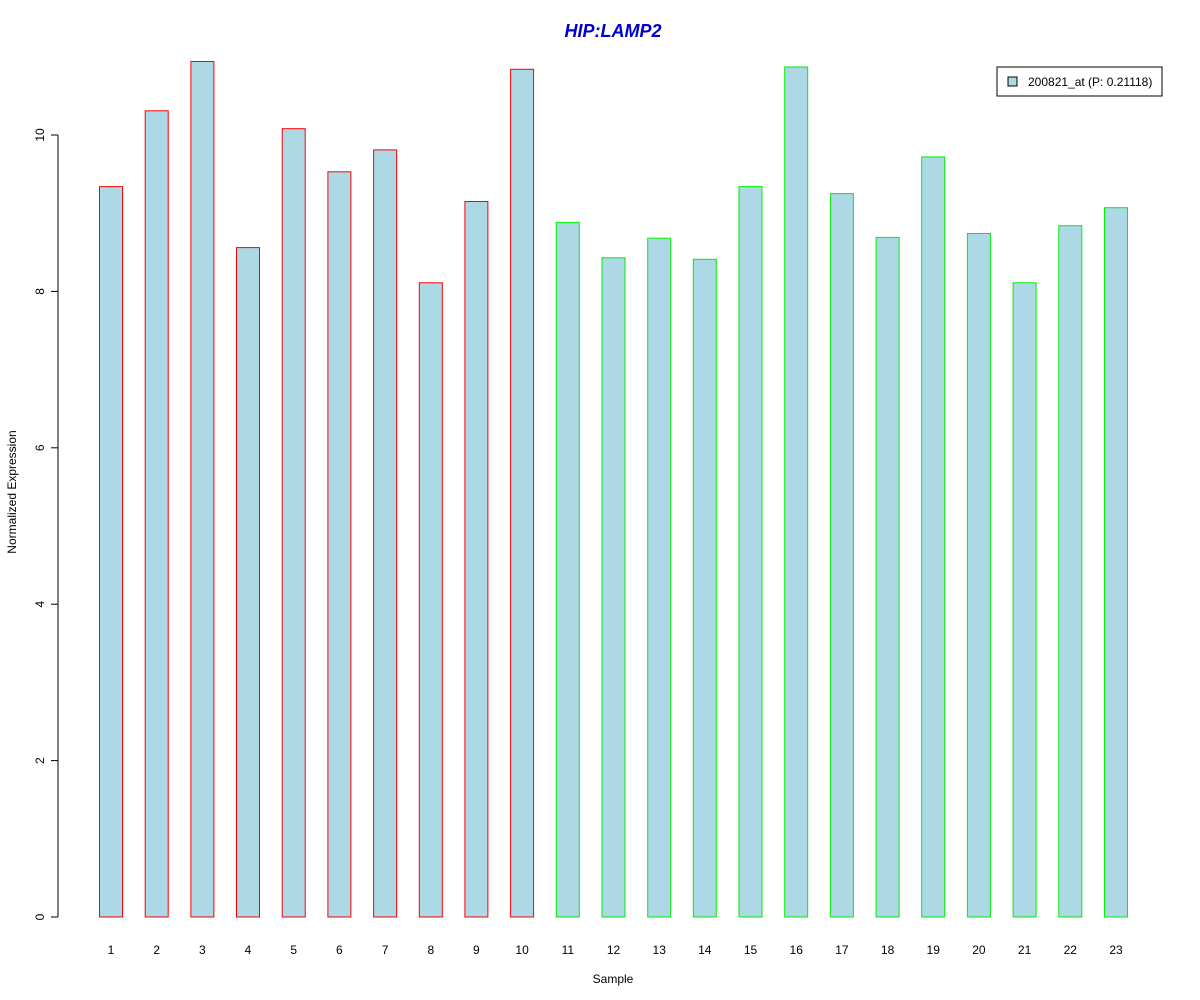  I want to click on x-tick-label: 13, so click(660, 950).